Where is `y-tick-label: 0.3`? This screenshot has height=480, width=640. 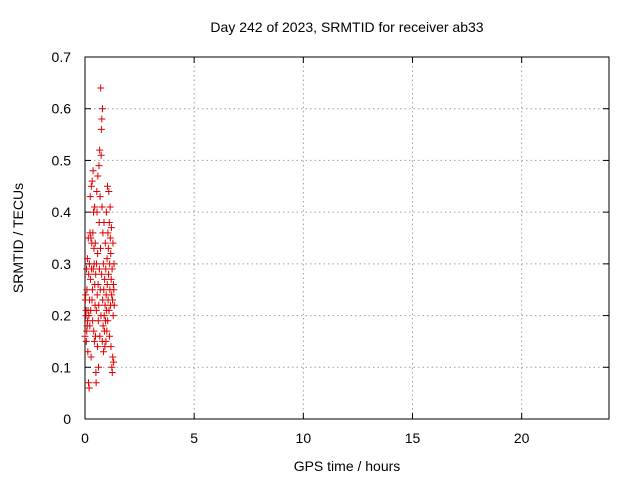 y-tick-label: 0.3 is located at coordinates (62, 264).